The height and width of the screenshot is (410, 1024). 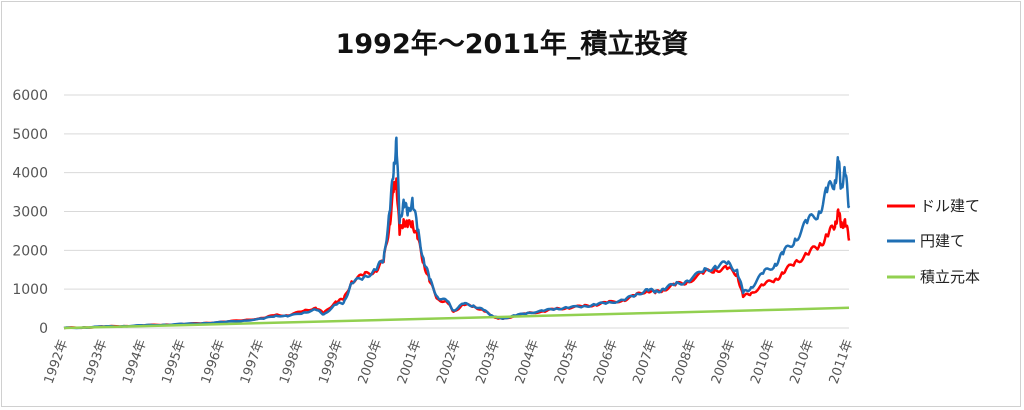 I want to click on x-tick-label: 2007年, so click(x=645, y=362).